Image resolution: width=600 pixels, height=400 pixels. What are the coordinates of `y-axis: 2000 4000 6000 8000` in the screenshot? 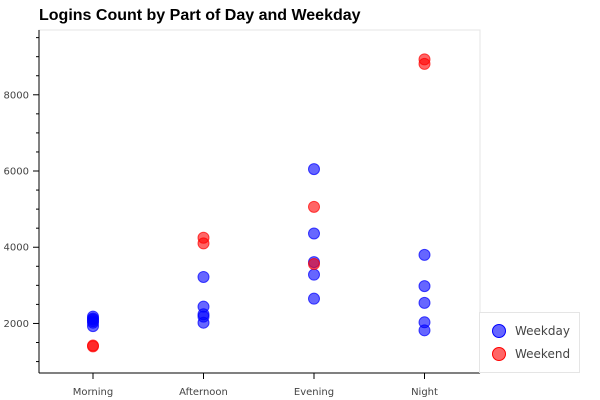 It's located at (22, 201).